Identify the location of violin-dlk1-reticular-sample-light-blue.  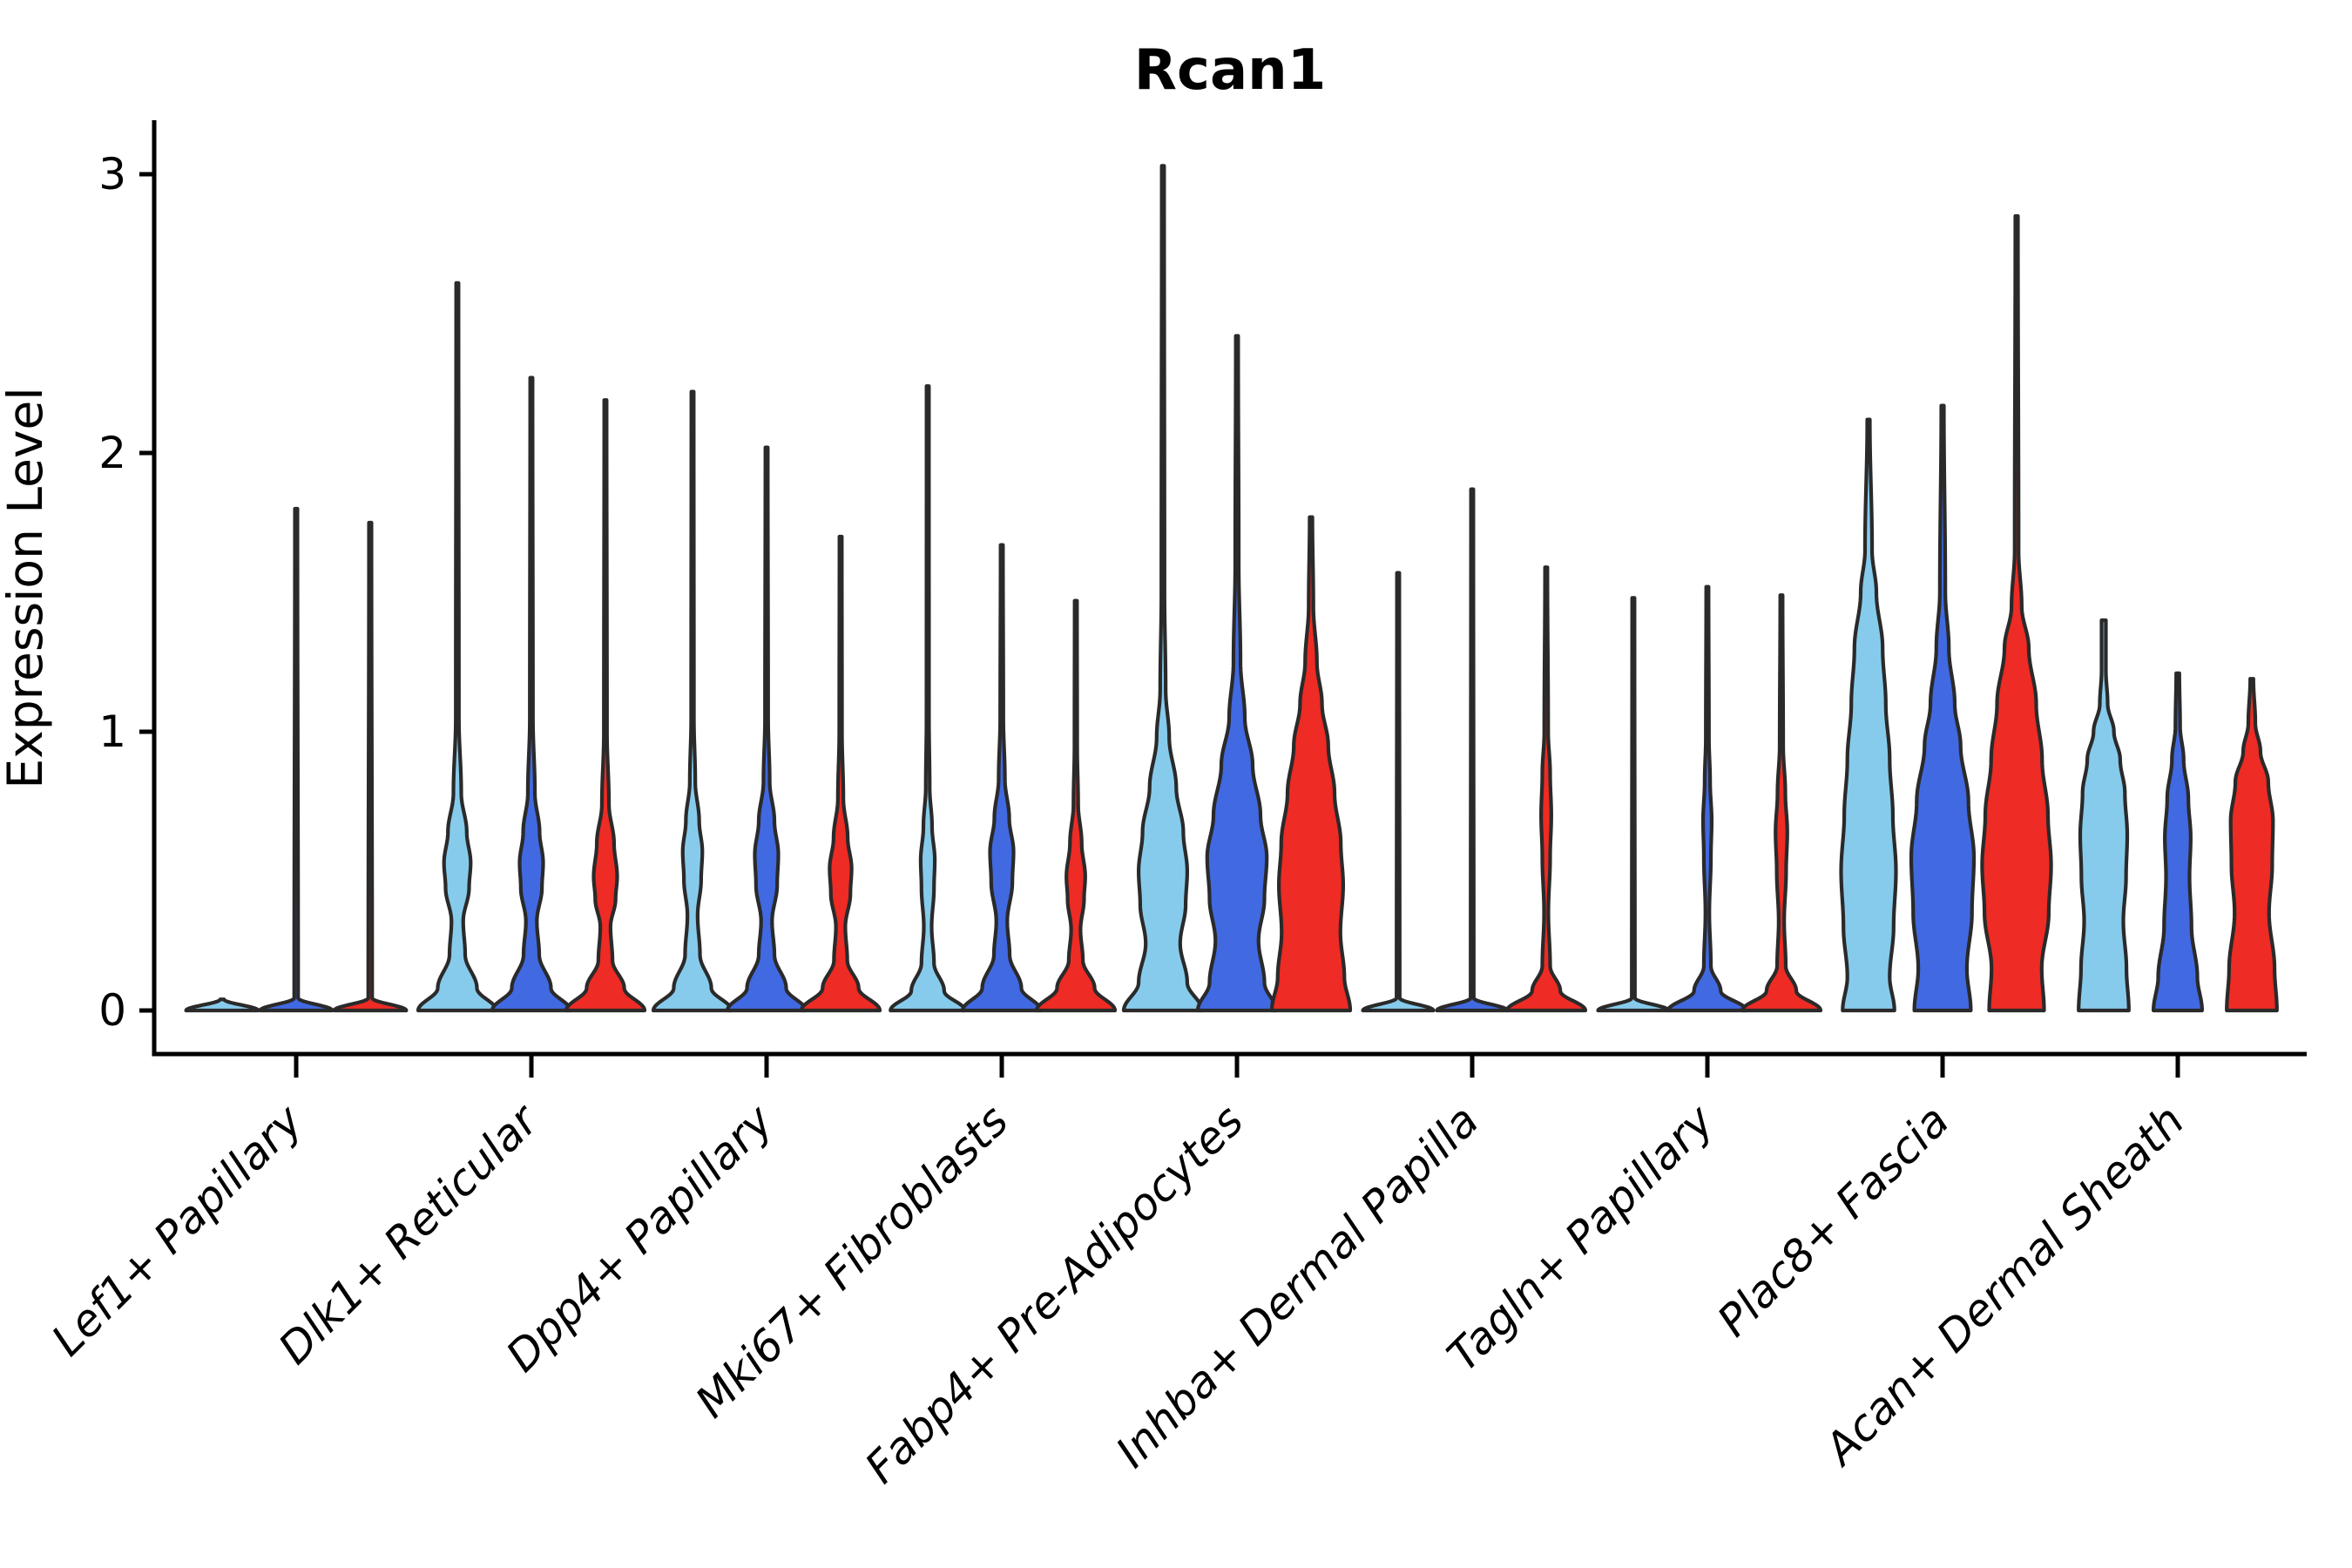
(457, 646).